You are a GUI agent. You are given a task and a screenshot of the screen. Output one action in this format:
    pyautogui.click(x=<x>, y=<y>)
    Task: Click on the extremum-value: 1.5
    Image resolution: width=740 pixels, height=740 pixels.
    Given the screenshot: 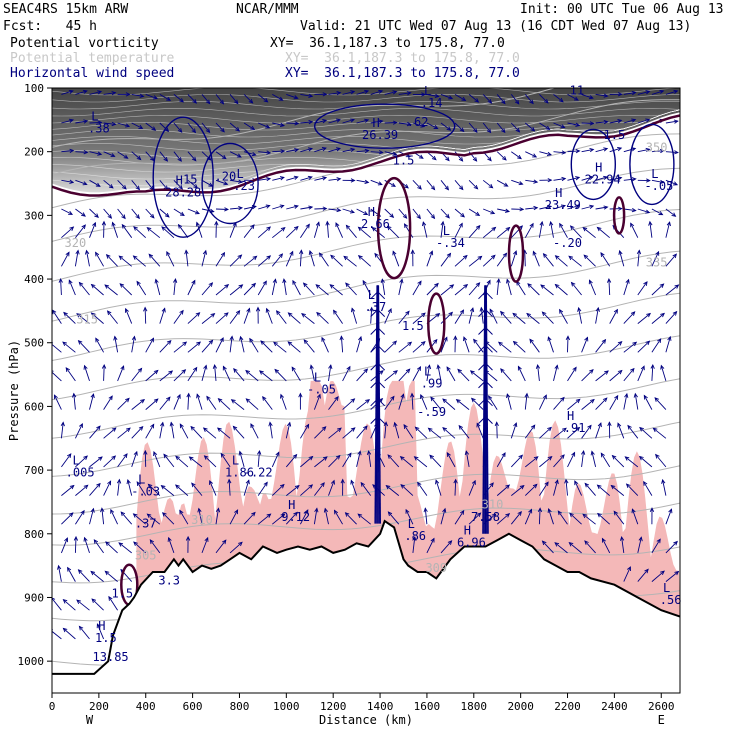 What is the action you would take?
    pyautogui.click(x=106, y=638)
    